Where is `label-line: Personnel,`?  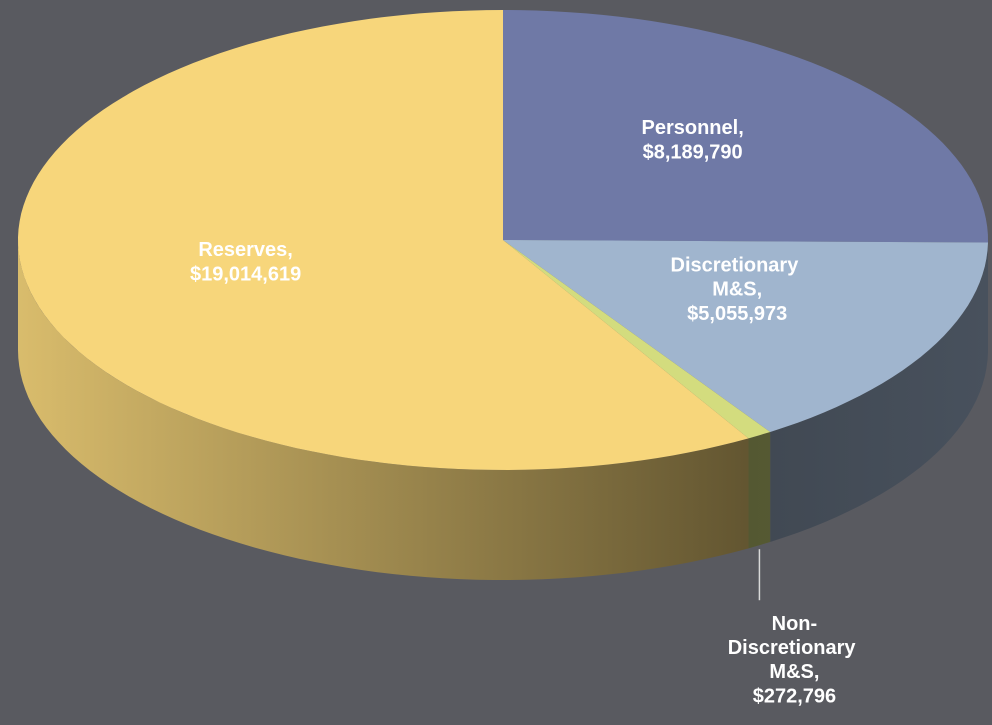 label-line: Personnel, is located at coordinates (693, 128).